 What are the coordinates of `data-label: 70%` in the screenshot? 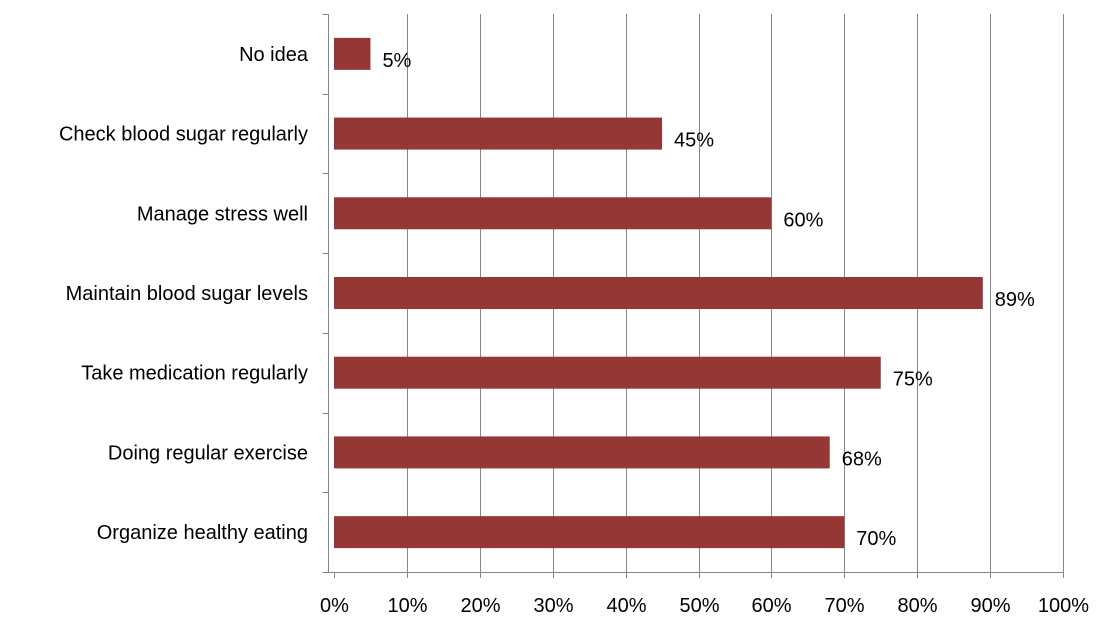 It's located at (876, 539).